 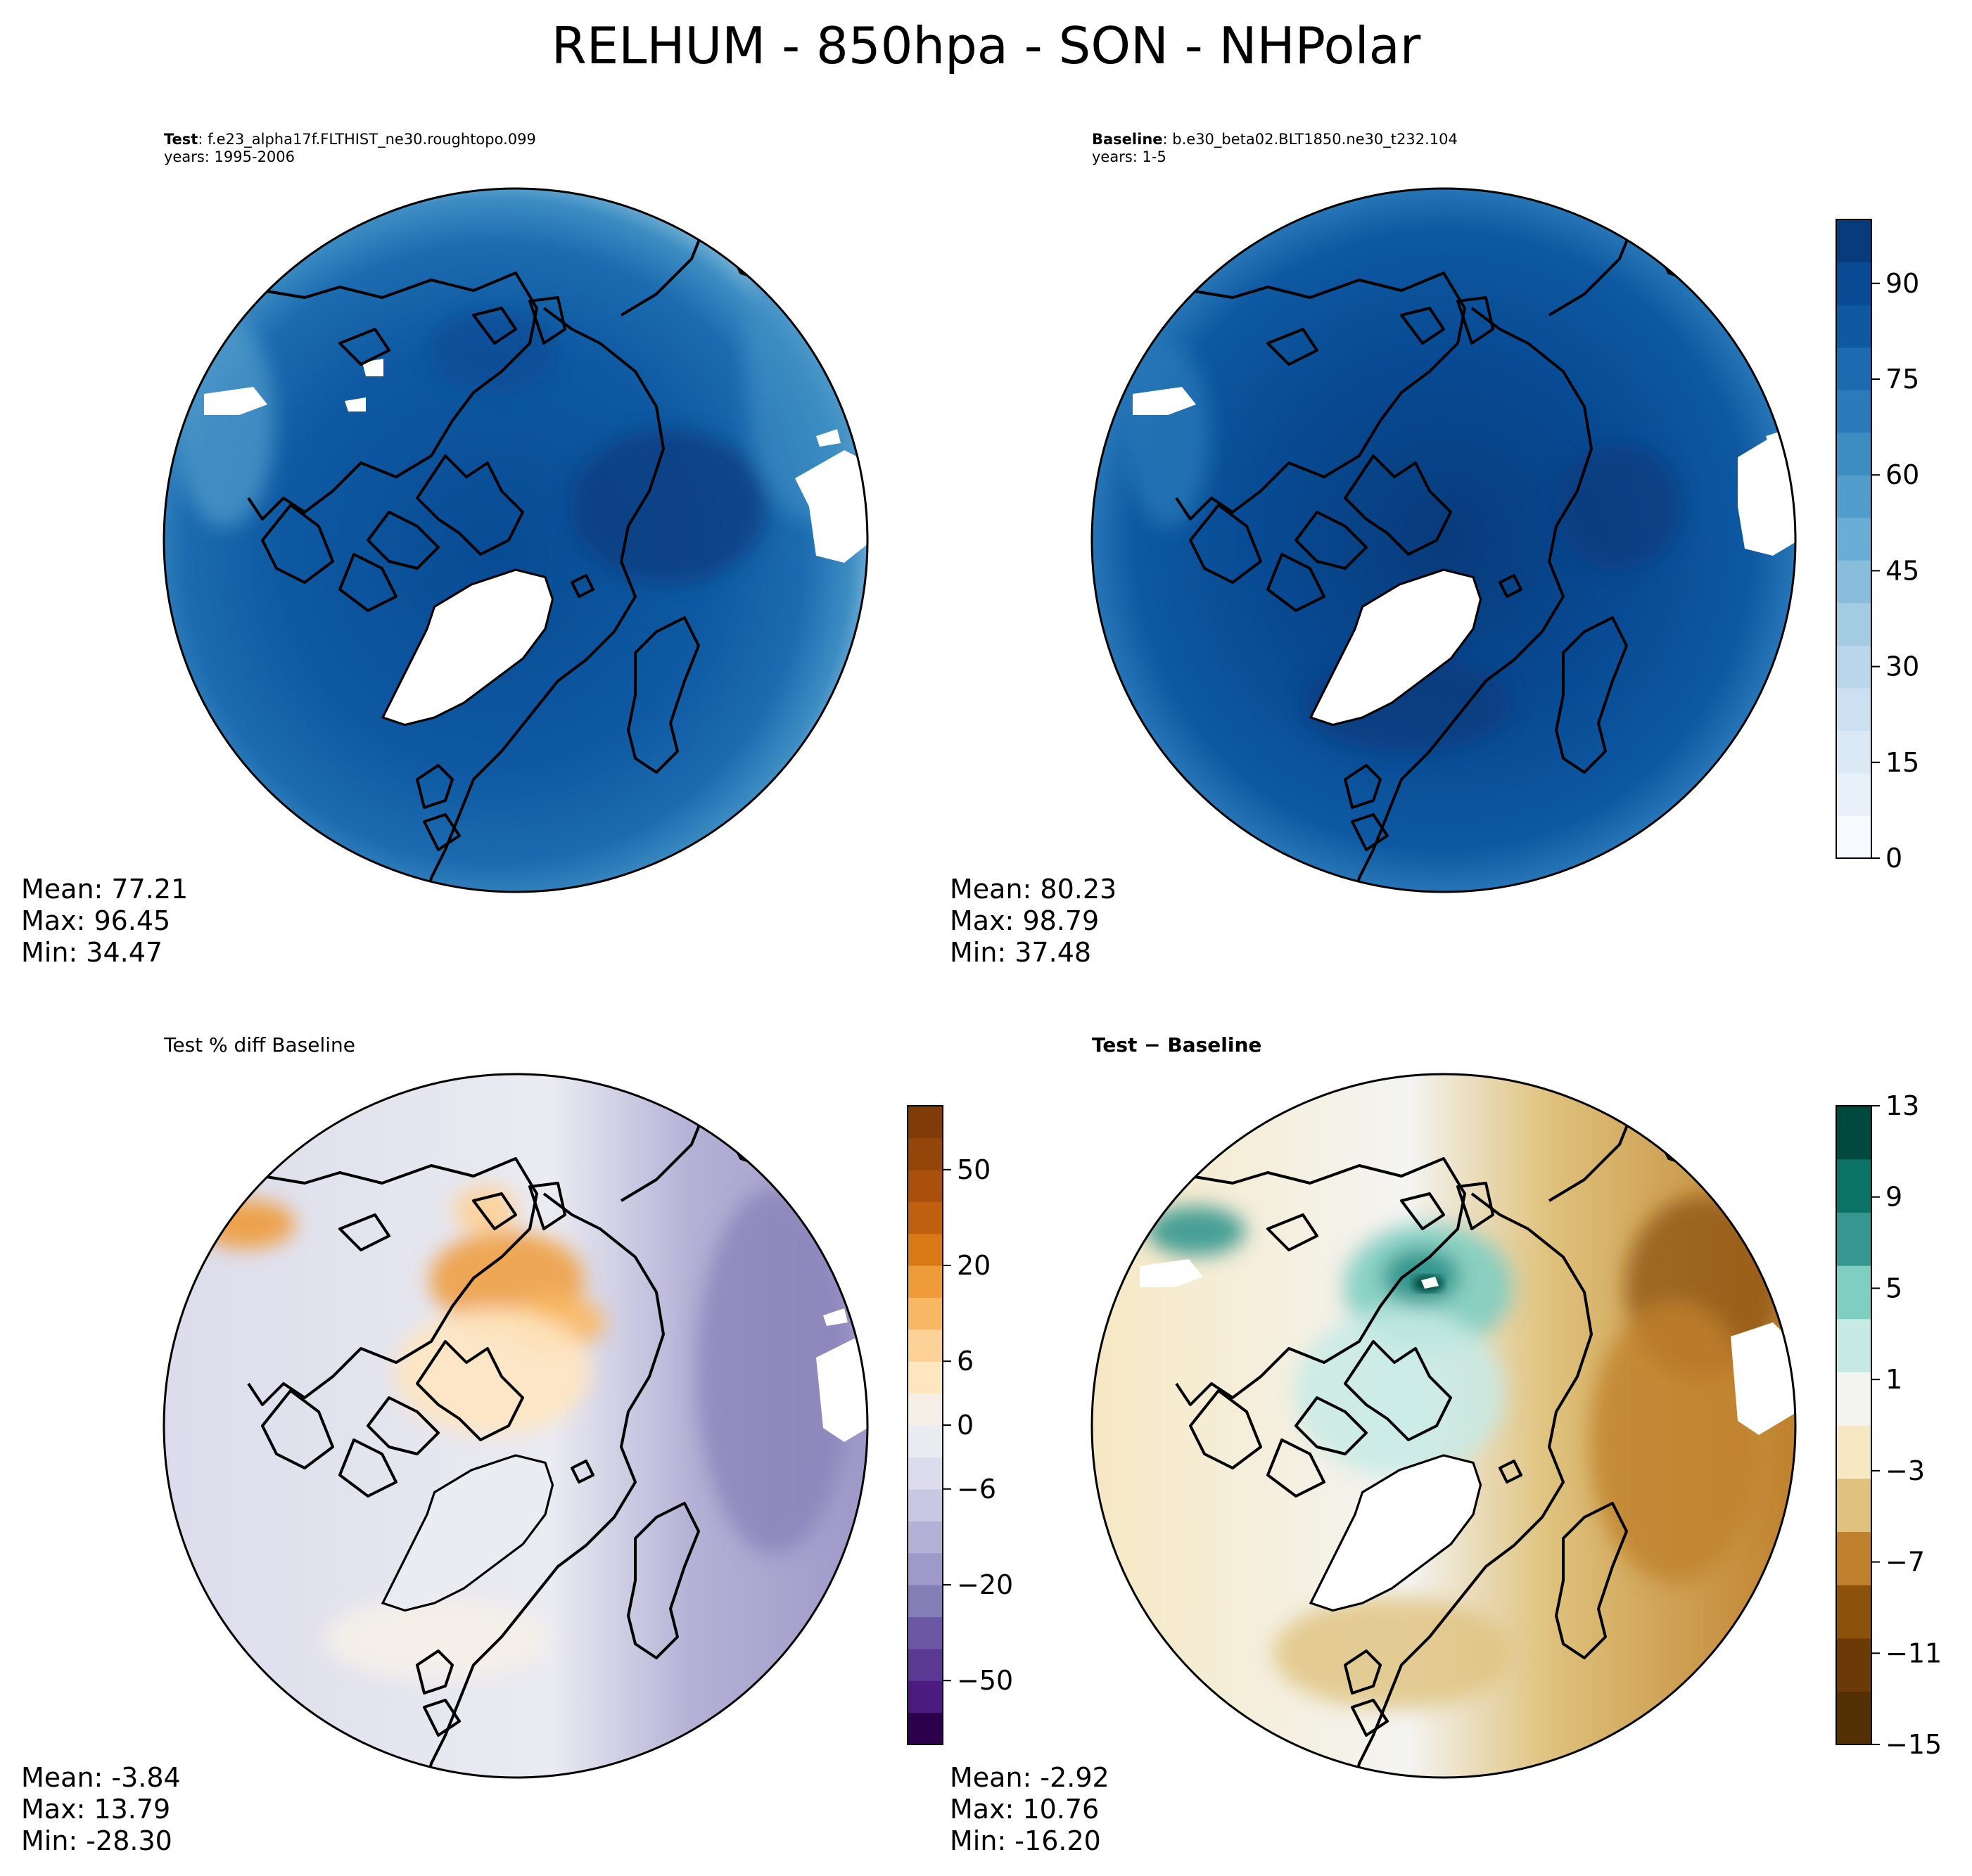 What do you see at coordinates (1902, 1105) in the screenshot?
I see `diff-colorbar-tick-label: 13` at bounding box center [1902, 1105].